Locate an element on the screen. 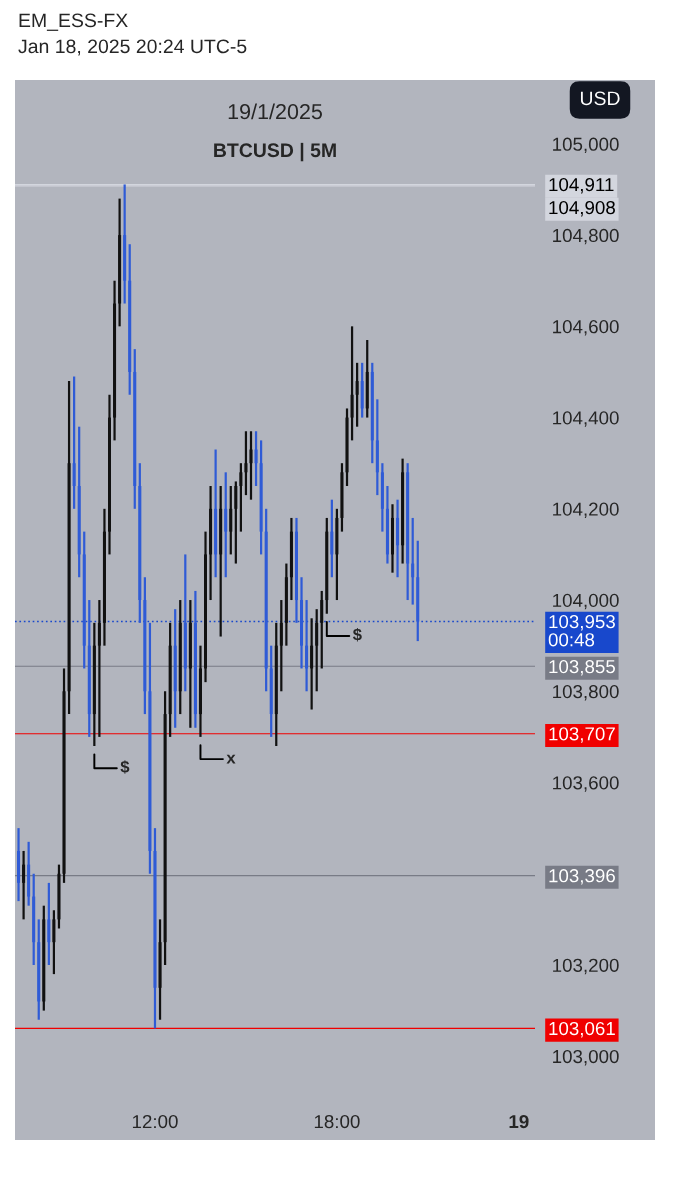  x-tick-label: 18:00 is located at coordinates (337, 1121).